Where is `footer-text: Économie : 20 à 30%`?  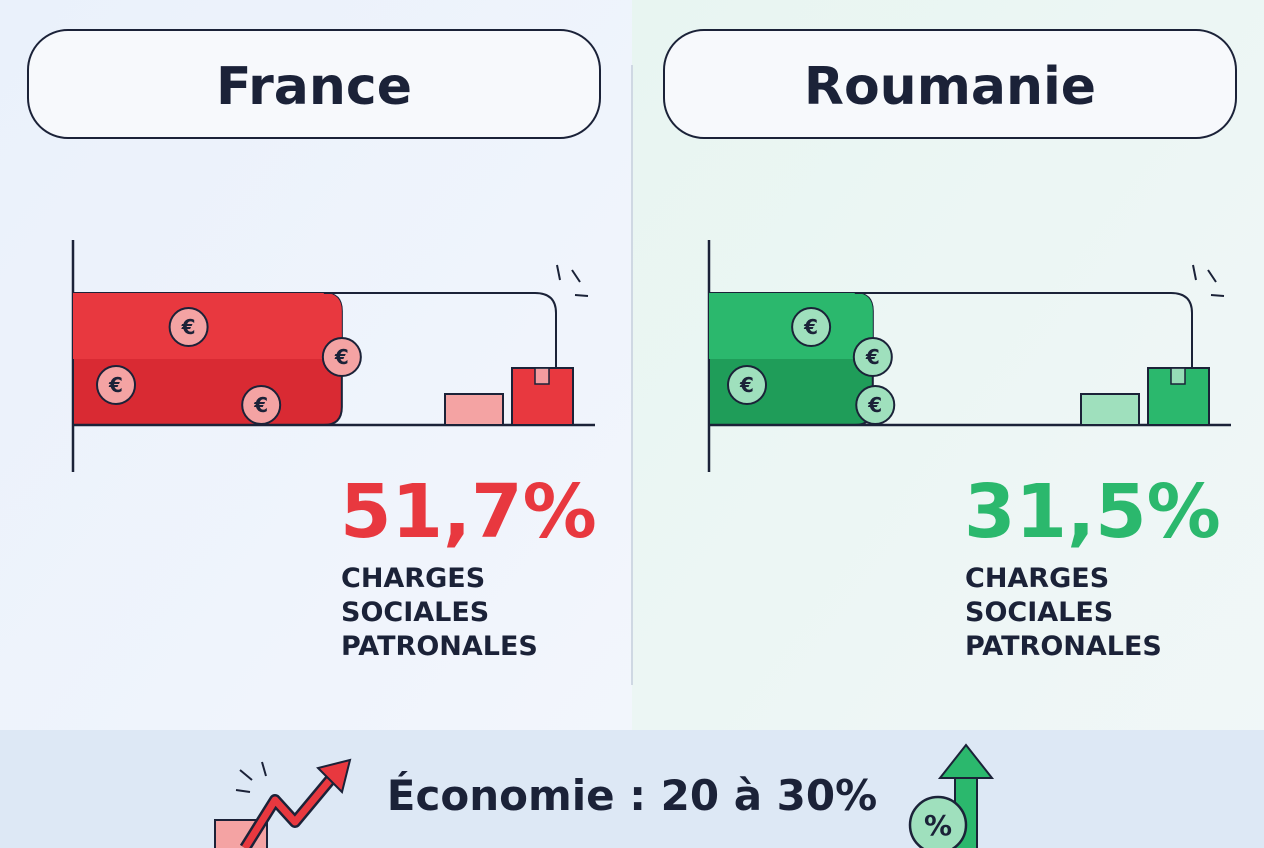
footer-text: Économie : 20 à 30% is located at coordinates (632, 795).